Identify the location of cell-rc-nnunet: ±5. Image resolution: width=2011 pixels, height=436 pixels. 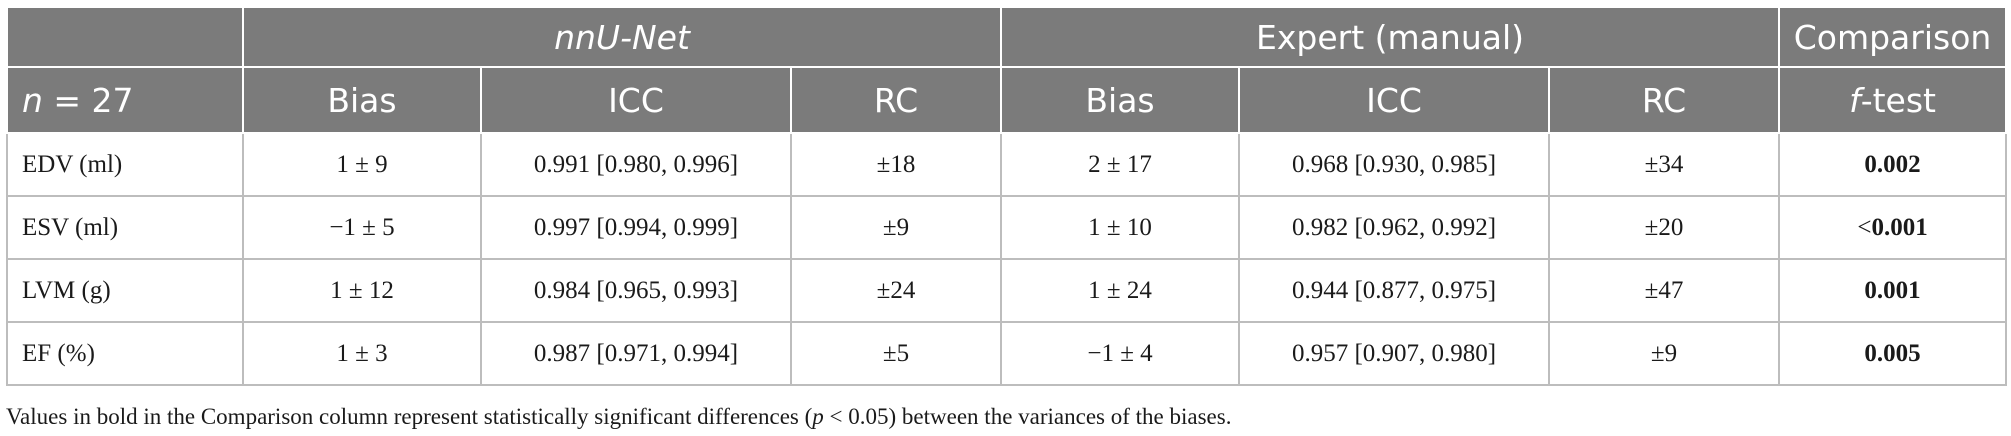
(896, 353).